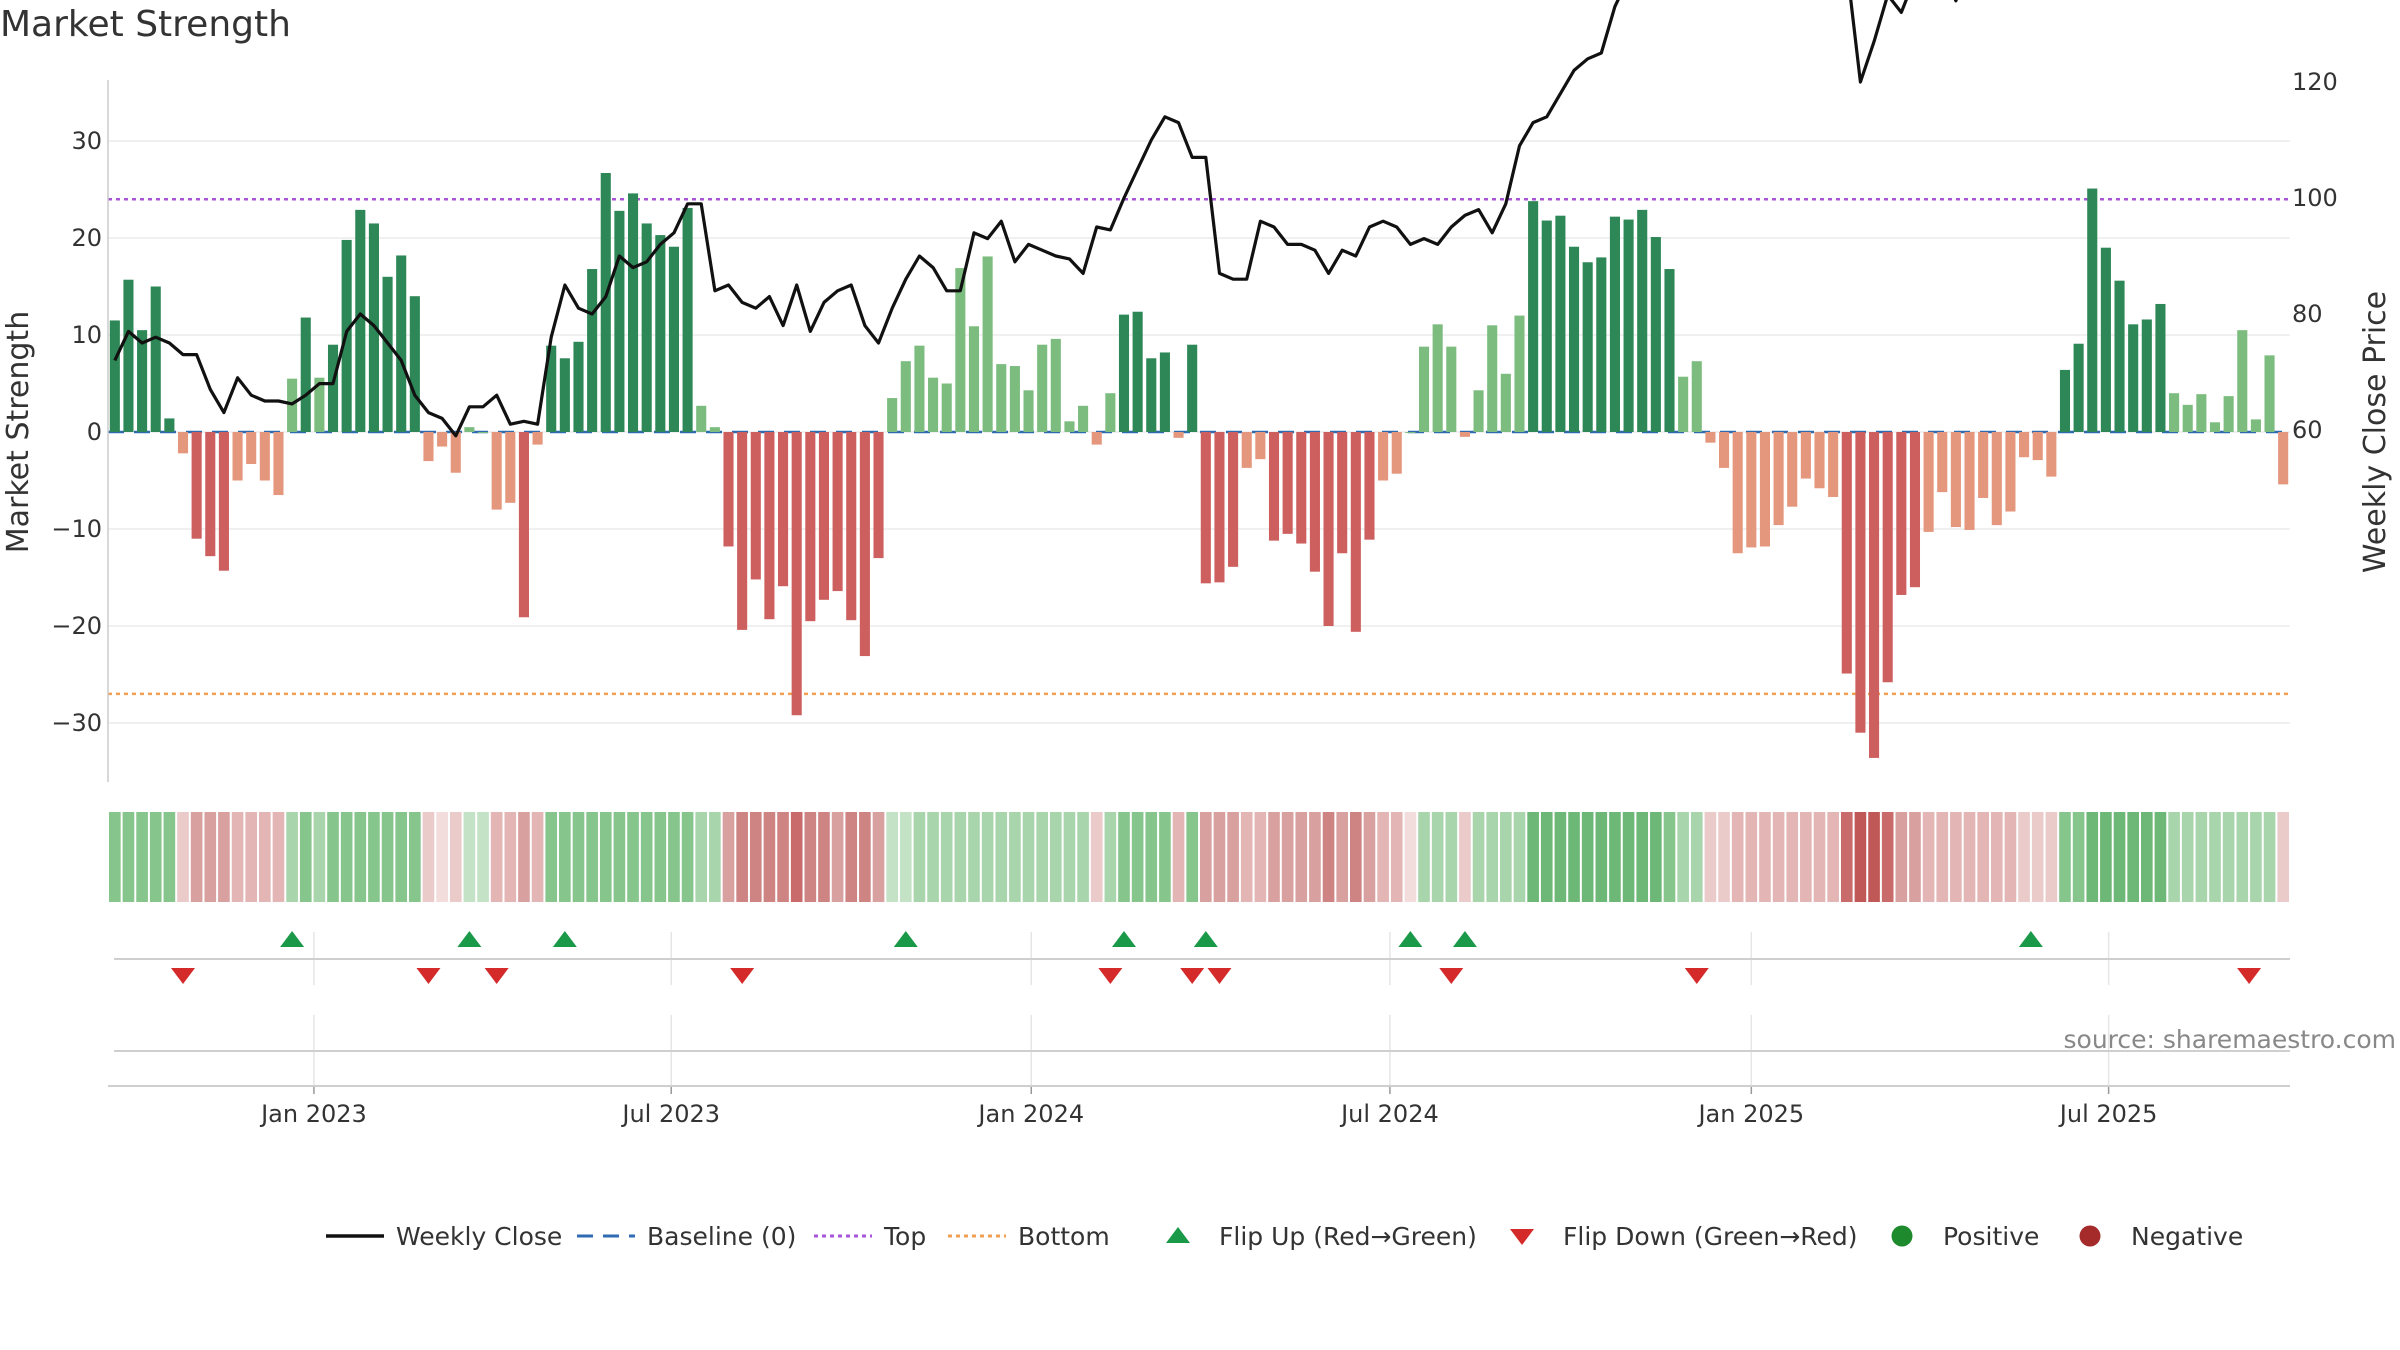 The width and height of the screenshot is (2400, 1350). What do you see at coordinates (1991, 1236) in the screenshot?
I see `legend-label: Positive` at bounding box center [1991, 1236].